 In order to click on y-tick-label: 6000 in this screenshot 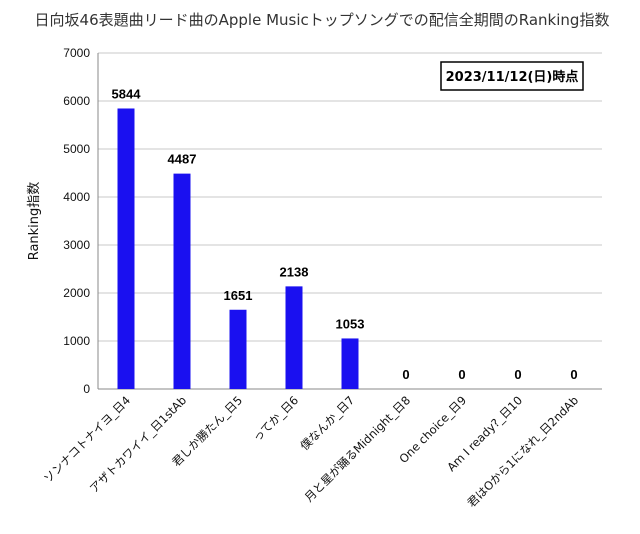, I will do `click(76, 101)`.